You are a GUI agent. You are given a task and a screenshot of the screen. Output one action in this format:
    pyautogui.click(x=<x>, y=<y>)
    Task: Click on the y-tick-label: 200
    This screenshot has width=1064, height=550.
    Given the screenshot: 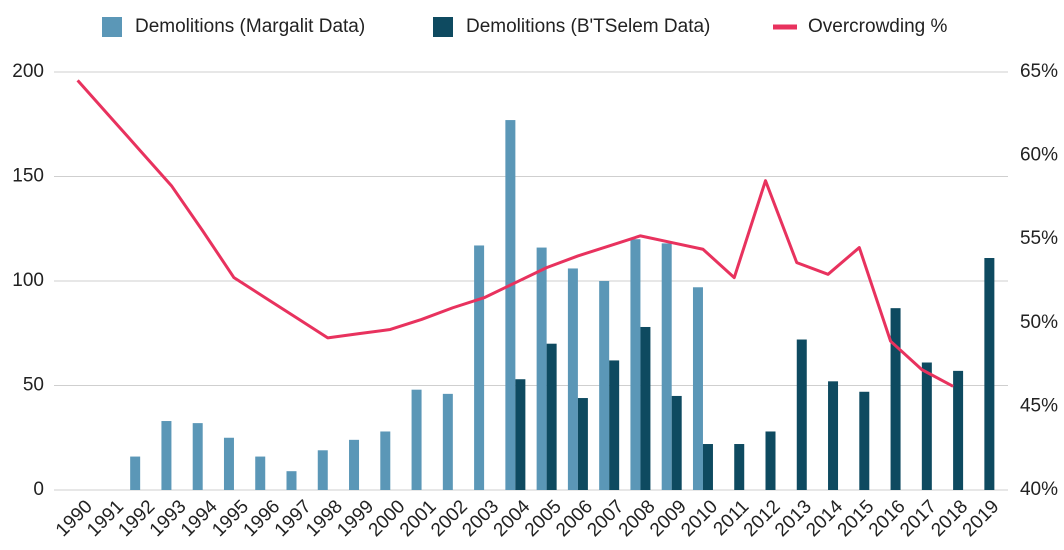 What is the action you would take?
    pyautogui.click(x=28, y=71)
    